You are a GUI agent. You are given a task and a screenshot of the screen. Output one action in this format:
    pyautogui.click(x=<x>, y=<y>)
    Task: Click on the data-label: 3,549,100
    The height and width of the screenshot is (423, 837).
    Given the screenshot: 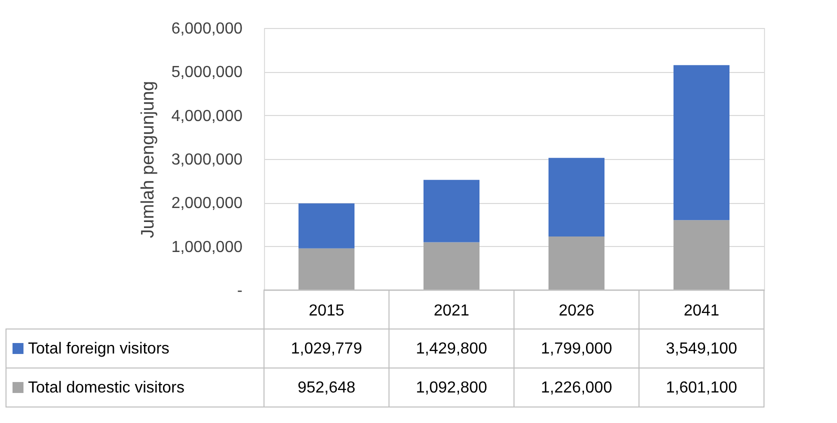 What is the action you would take?
    pyautogui.click(x=702, y=349)
    